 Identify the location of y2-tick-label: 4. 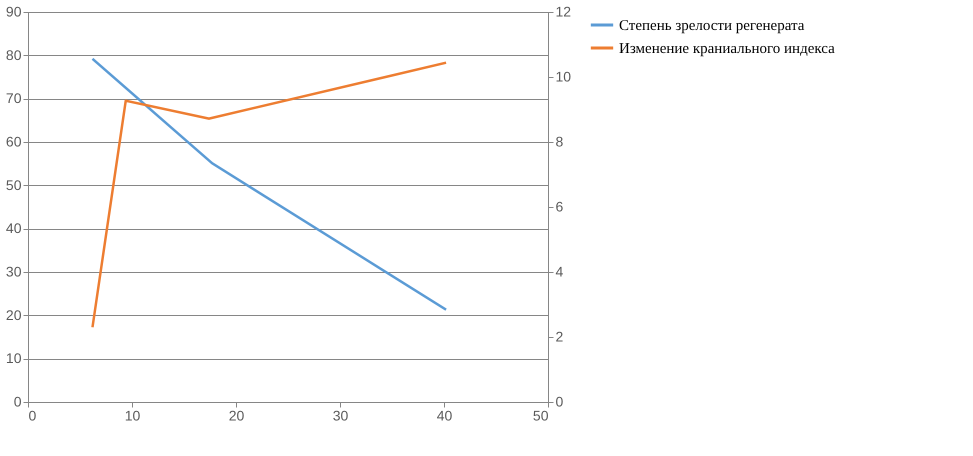
(560, 272).